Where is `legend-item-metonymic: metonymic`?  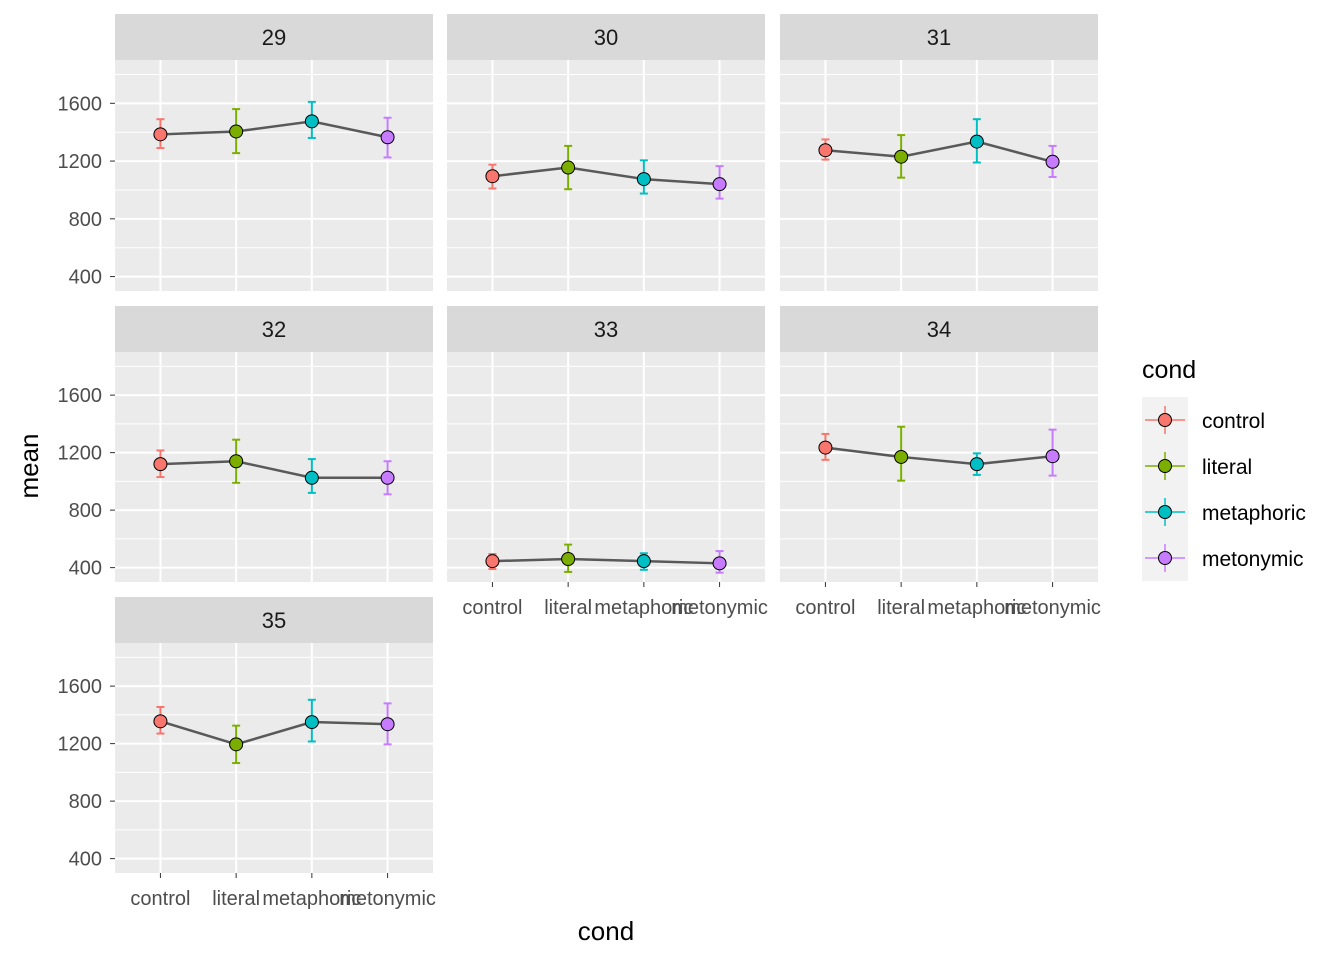 legend-item-metonymic: metonymic is located at coordinates (1223, 558).